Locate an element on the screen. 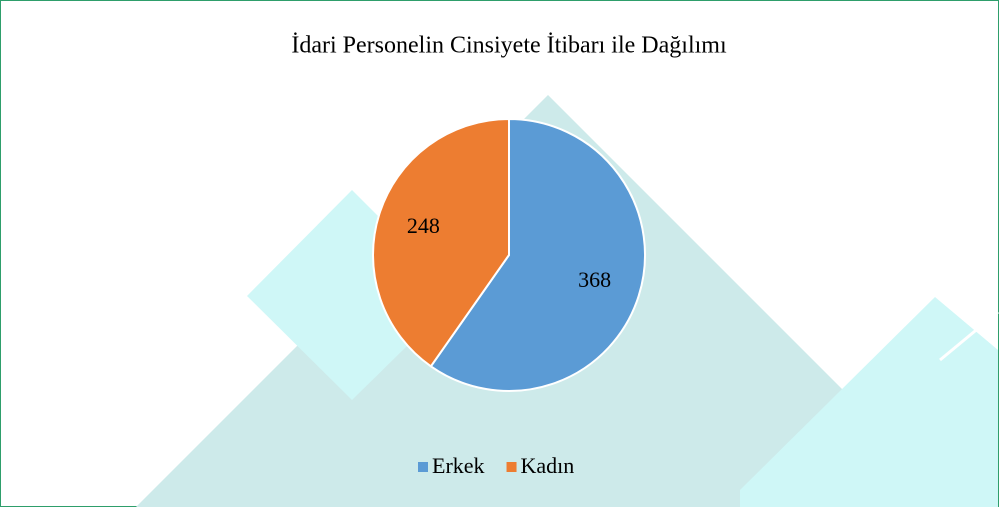  legend-label: Kadın is located at coordinates (548, 465).